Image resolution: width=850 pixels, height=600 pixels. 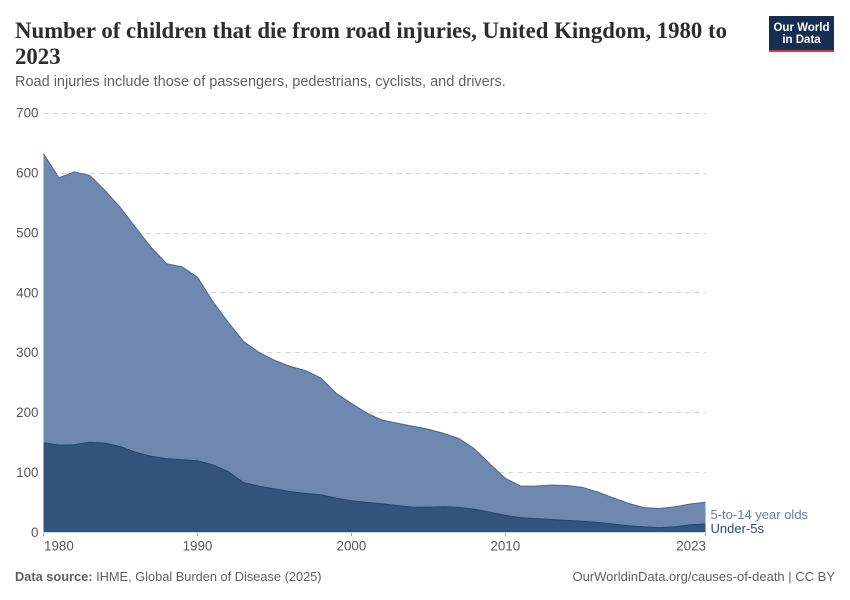 I want to click on svg-text: 1990, so click(x=198, y=545).